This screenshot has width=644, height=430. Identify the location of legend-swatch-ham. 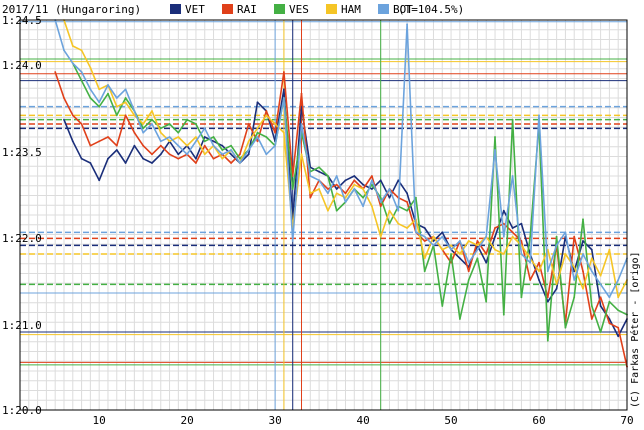
(331, 9).